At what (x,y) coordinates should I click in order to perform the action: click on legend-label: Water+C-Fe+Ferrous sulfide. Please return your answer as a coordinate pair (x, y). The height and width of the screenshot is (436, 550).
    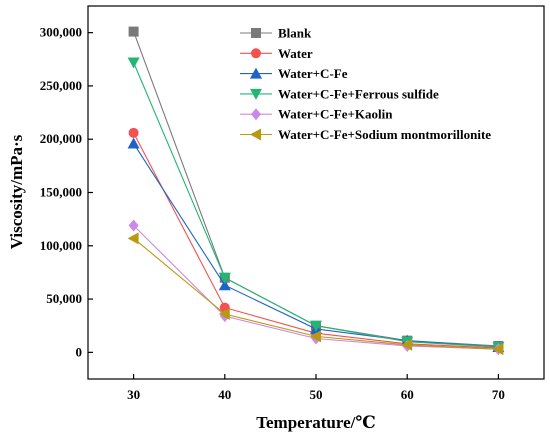
    Looking at the image, I should click on (358, 93).